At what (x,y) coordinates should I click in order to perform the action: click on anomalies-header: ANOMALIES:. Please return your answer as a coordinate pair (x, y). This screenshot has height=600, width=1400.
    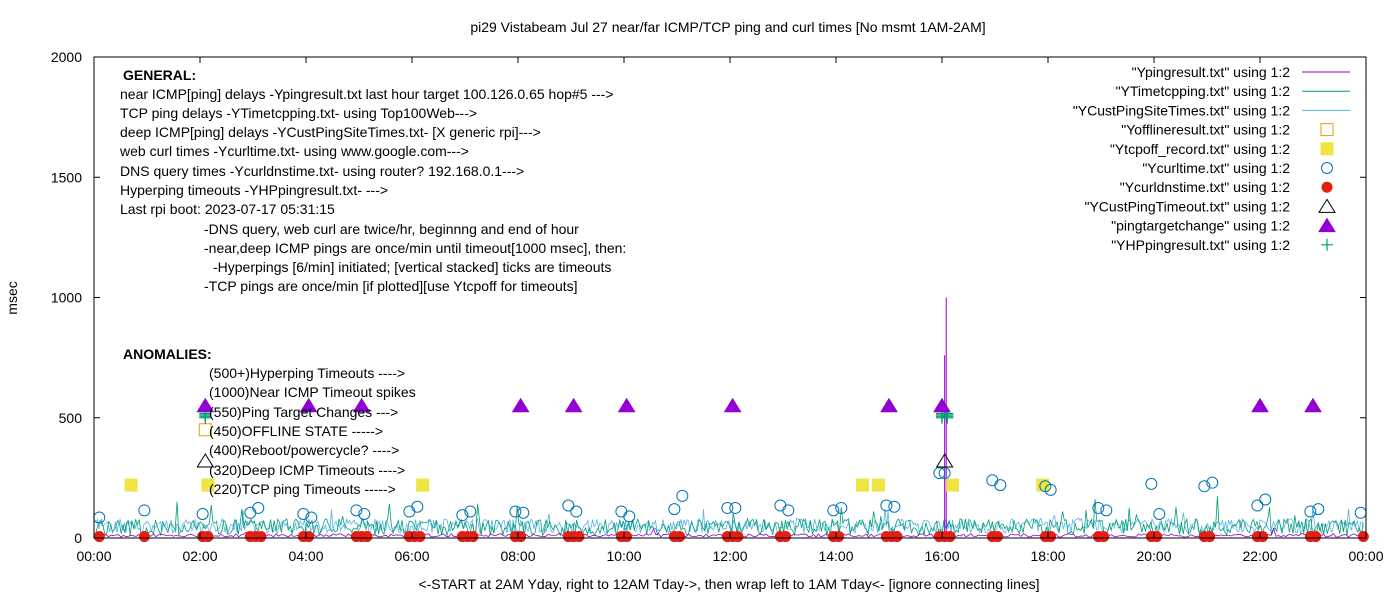
    Looking at the image, I should click on (167, 354).